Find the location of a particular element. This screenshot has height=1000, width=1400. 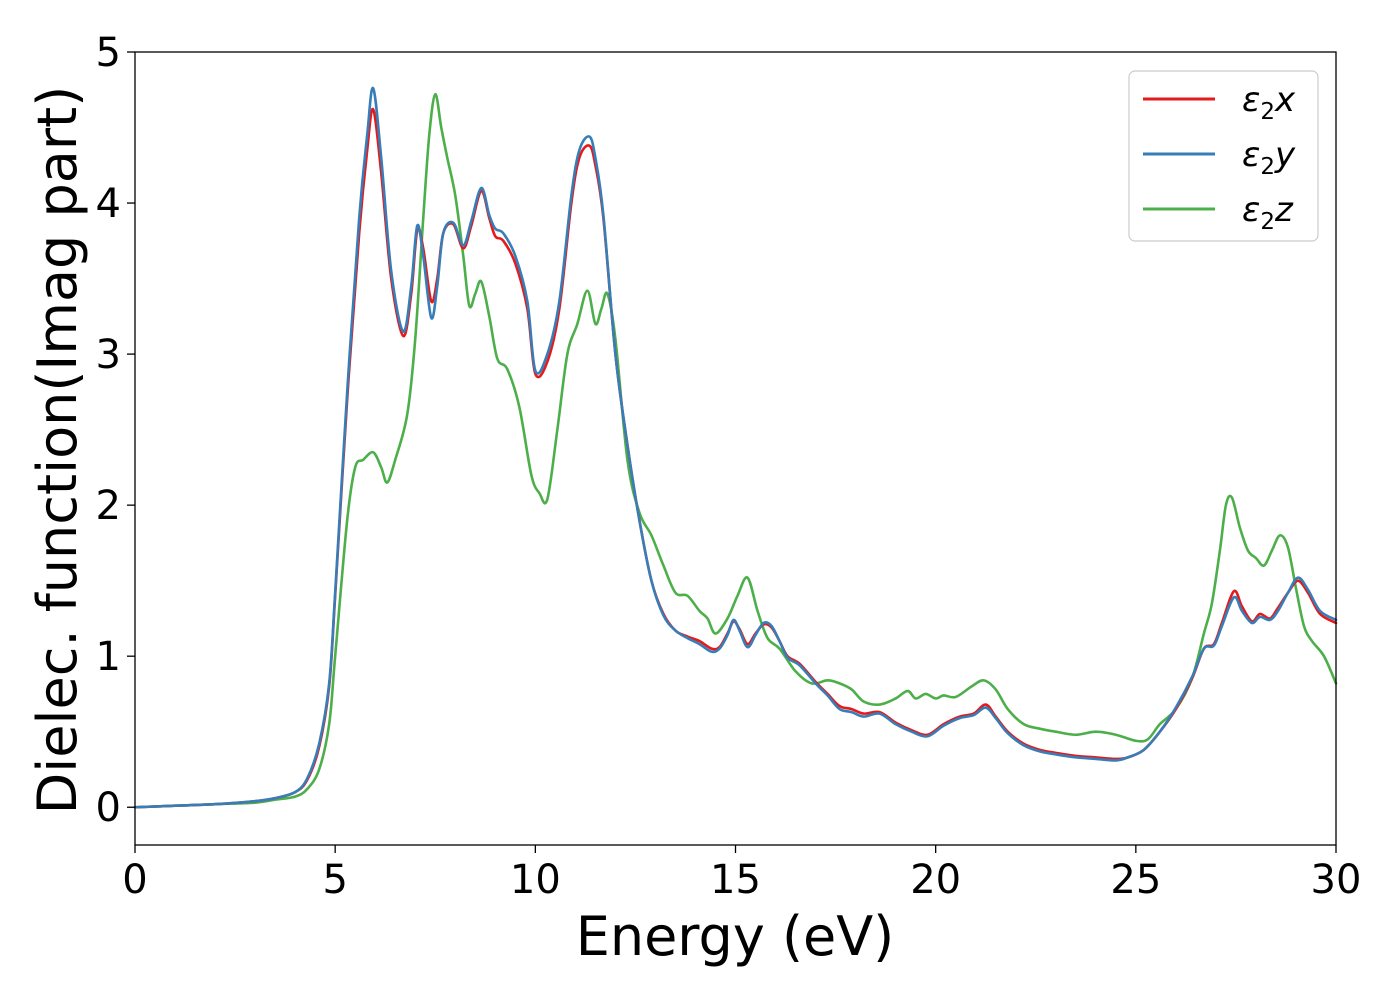

x-tick-label: 20 is located at coordinates (935, 880).